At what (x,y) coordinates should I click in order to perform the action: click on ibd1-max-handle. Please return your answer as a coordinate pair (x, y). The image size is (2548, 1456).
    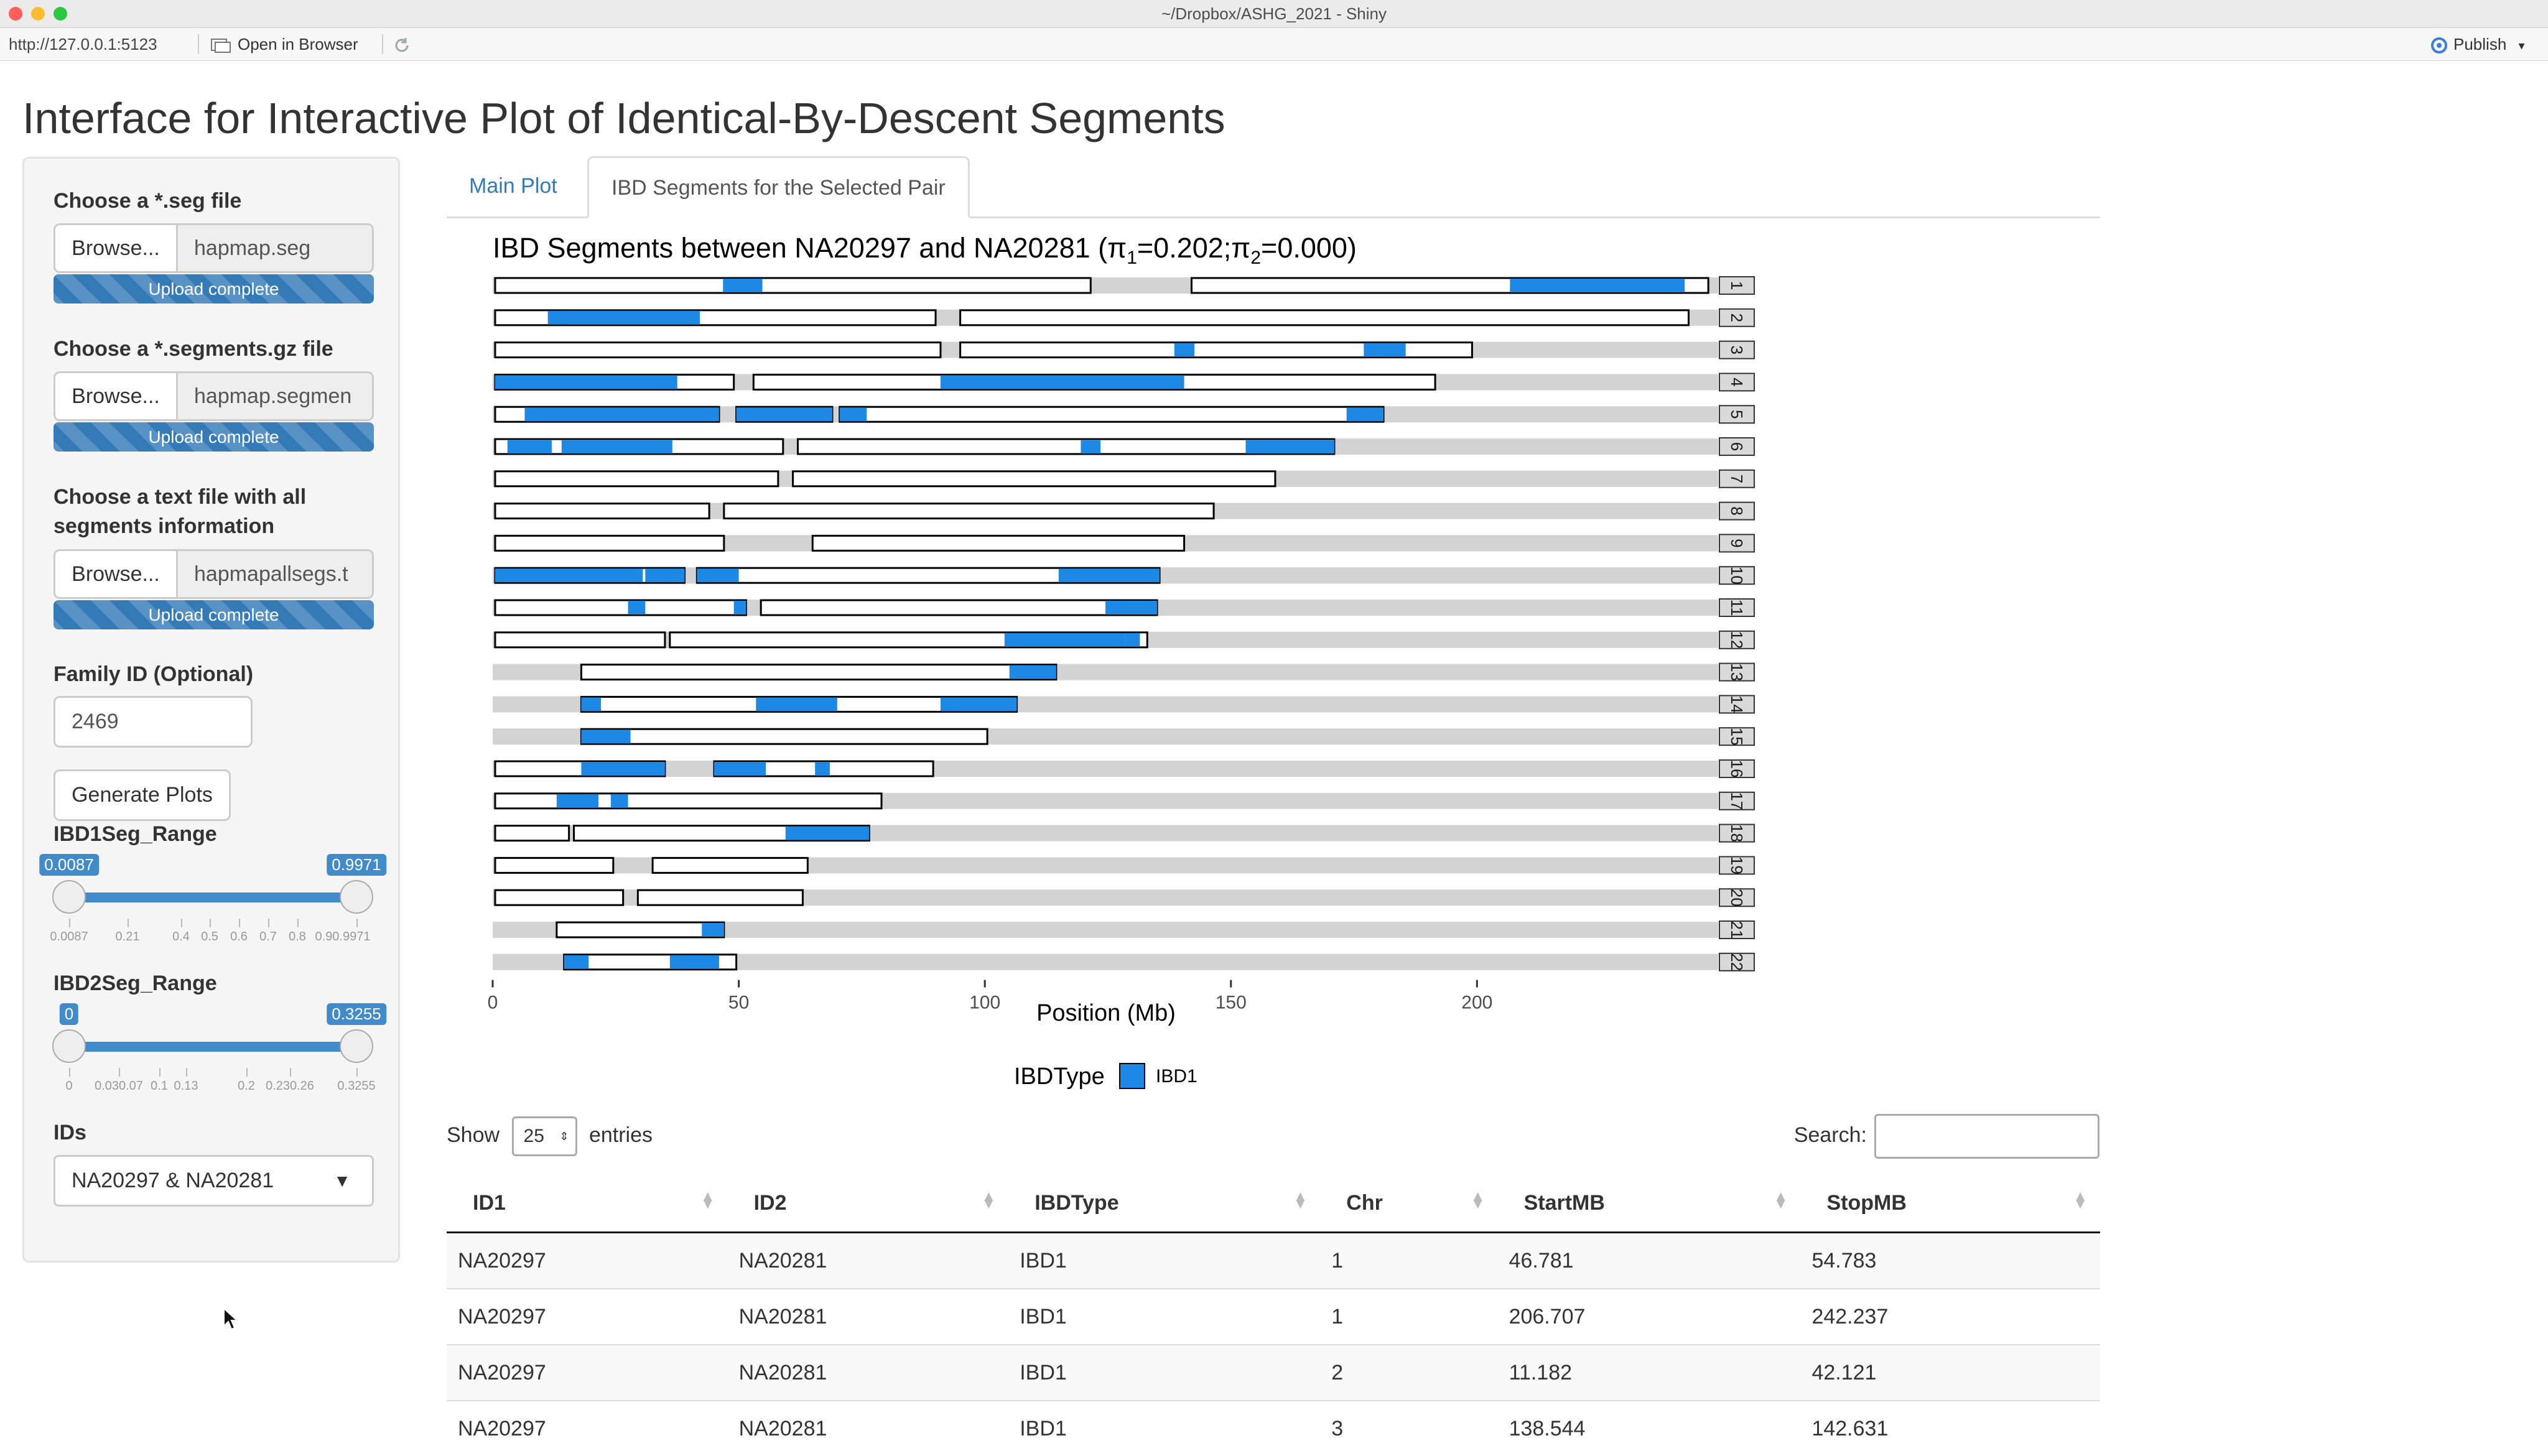
    Looking at the image, I should click on (357, 897).